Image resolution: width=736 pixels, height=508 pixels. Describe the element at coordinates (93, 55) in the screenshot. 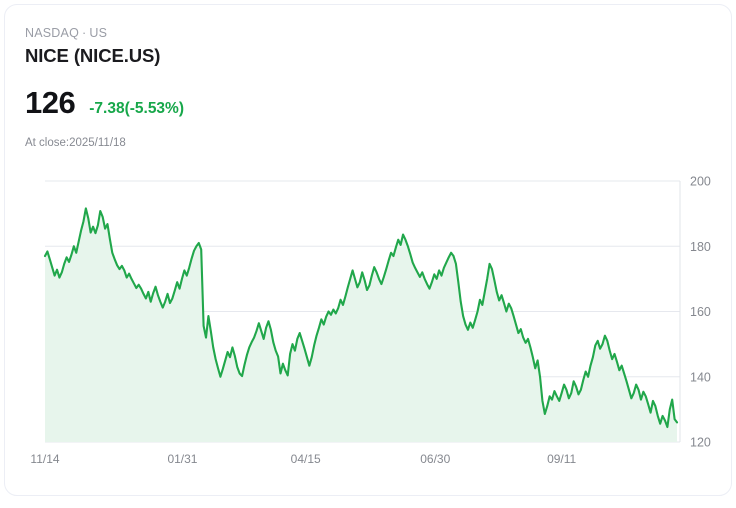

I see `page-title: NICE (NICE.US)` at that location.